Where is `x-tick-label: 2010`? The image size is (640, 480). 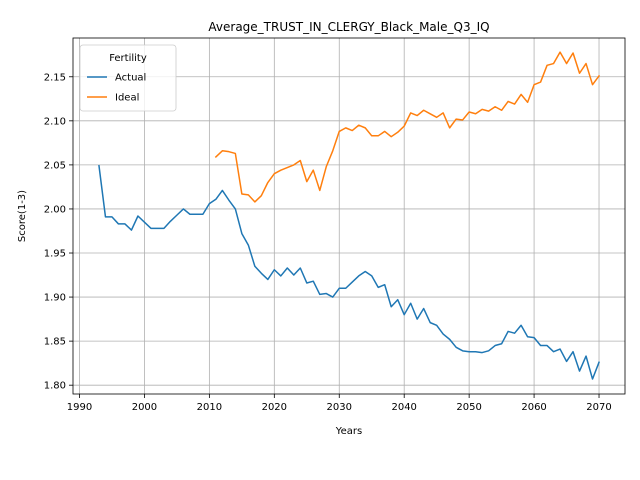
x-tick-label: 2010 is located at coordinates (209, 407).